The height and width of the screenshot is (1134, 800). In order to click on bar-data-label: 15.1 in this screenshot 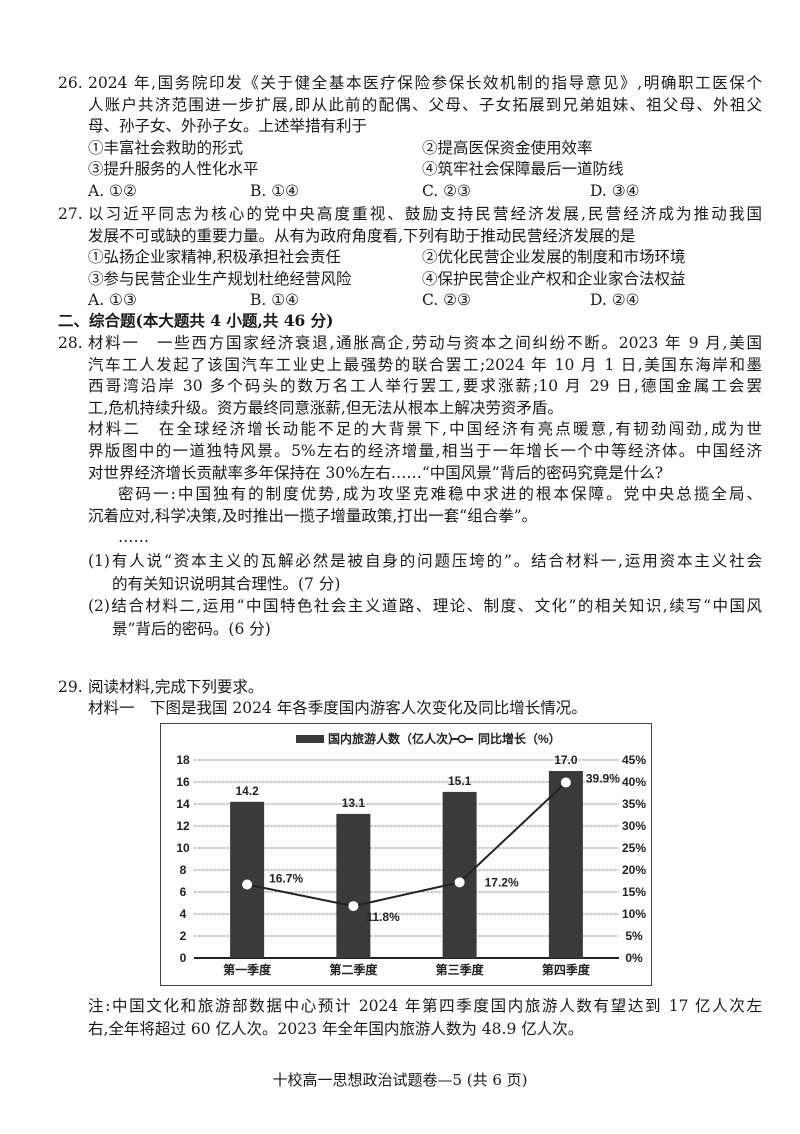, I will do `click(460, 781)`.